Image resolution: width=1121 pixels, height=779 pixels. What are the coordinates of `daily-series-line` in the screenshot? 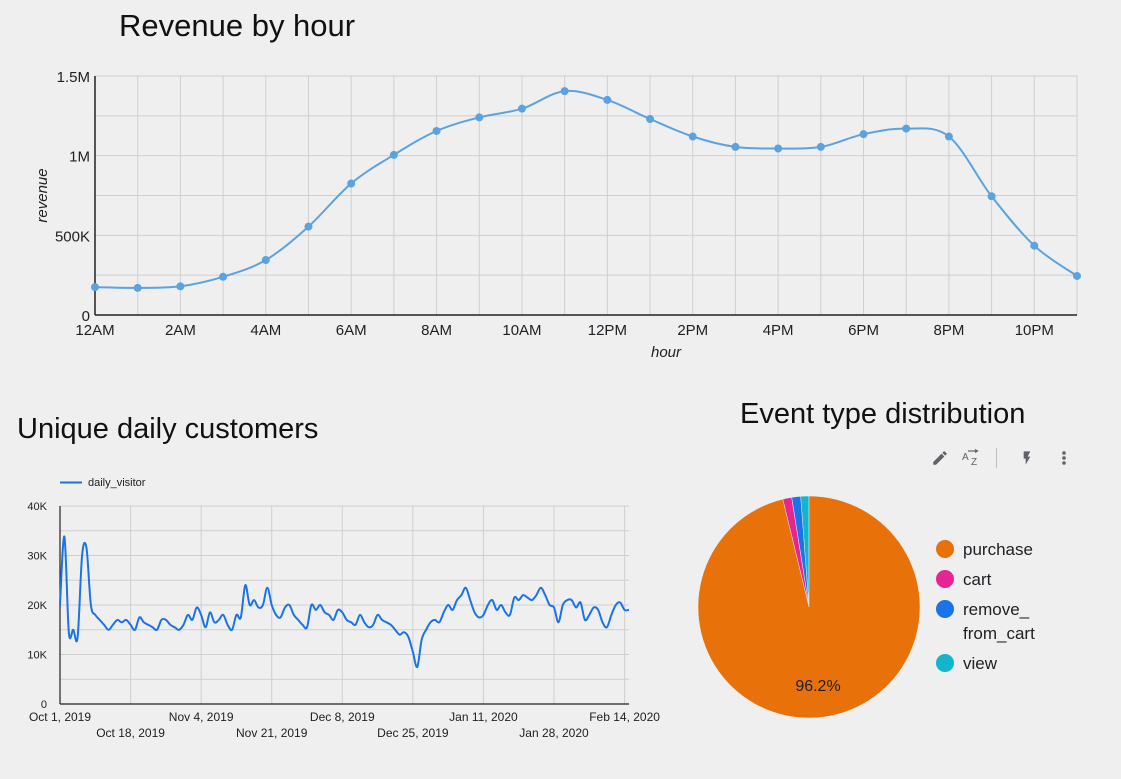 It's located at (344, 601).